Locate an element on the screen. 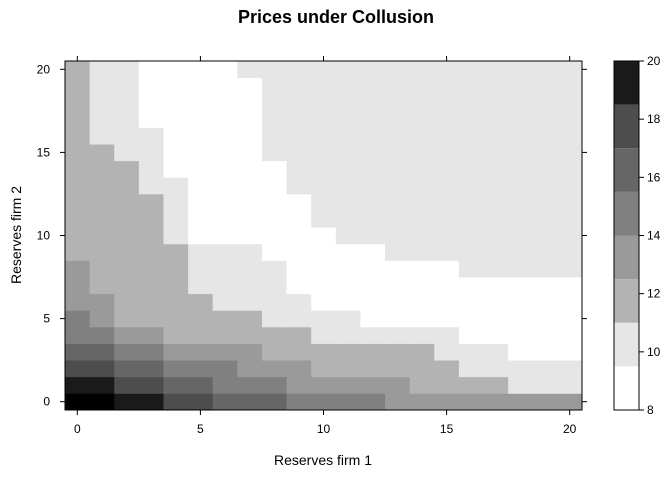  y-tick-label: 0 is located at coordinates (46, 402).